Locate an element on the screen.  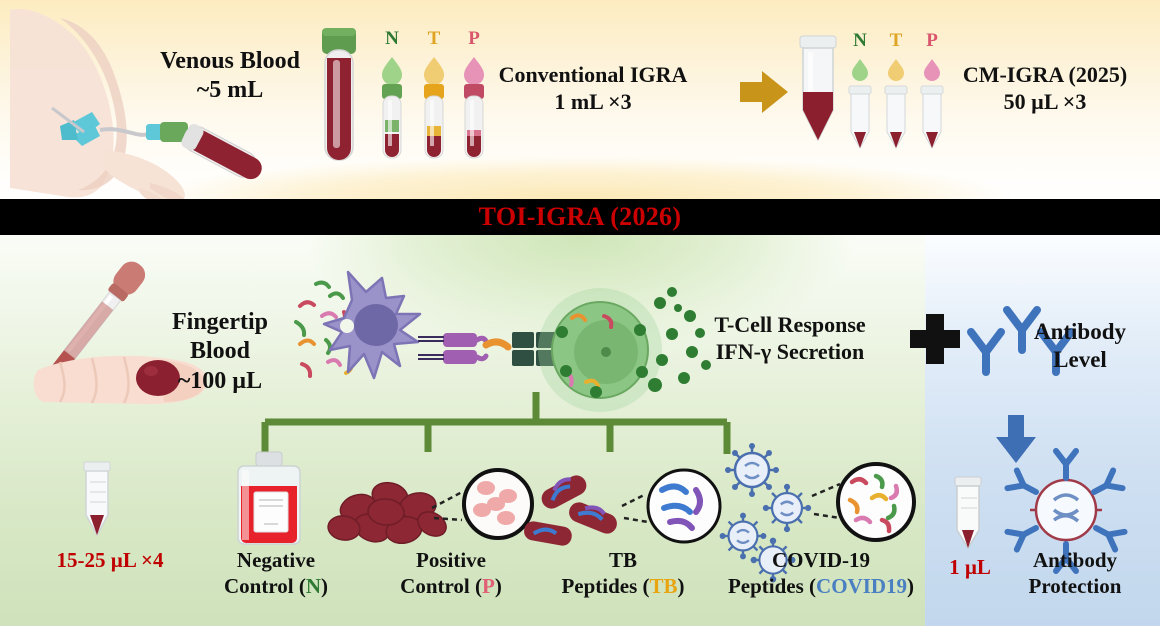
label-tb-post: ) is located at coordinates (681, 585).